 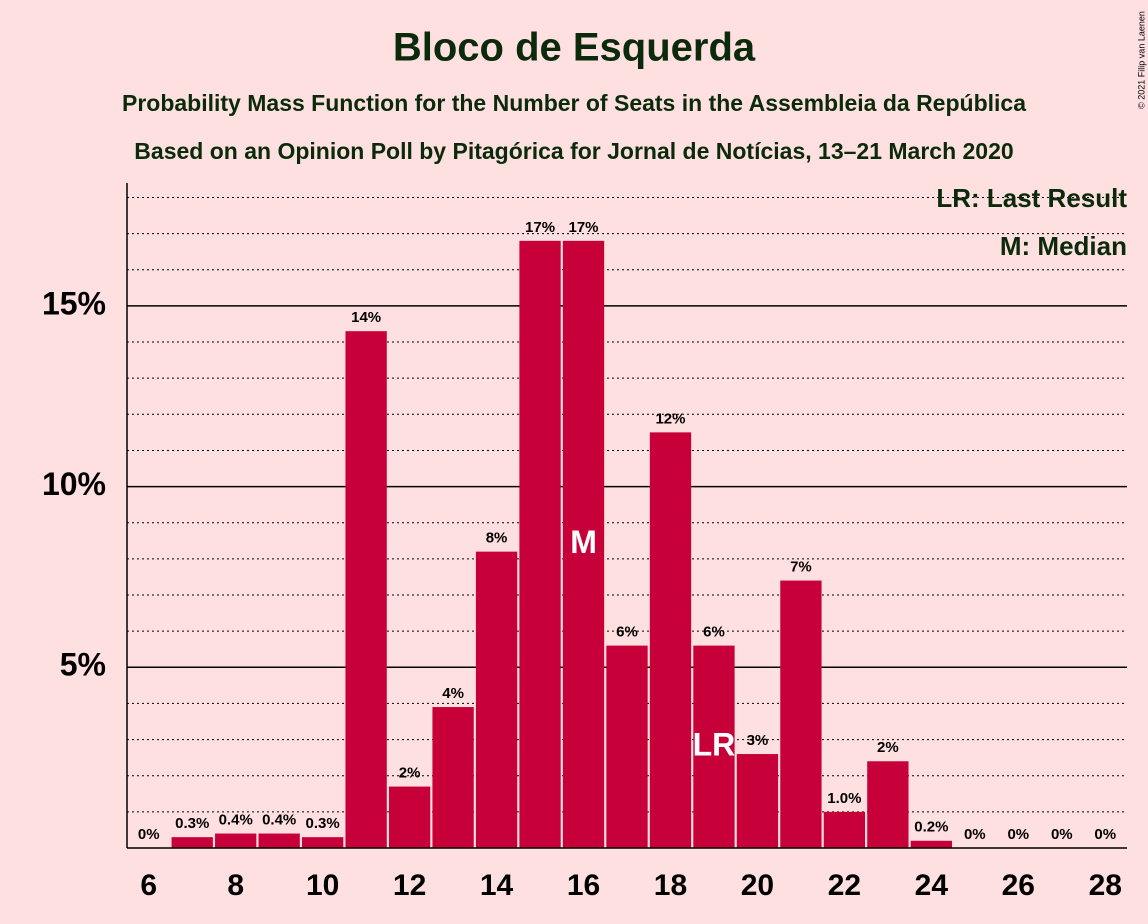 I want to click on annotation: M, so click(x=583, y=542).